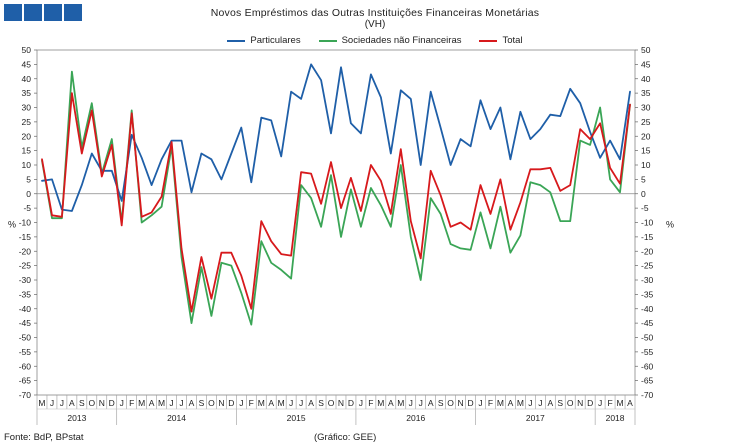 The image size is (750, 446). Describe the element at coordinates (647, 280) in the screenshot. I see `y-tick-label-right: -30` at that location.